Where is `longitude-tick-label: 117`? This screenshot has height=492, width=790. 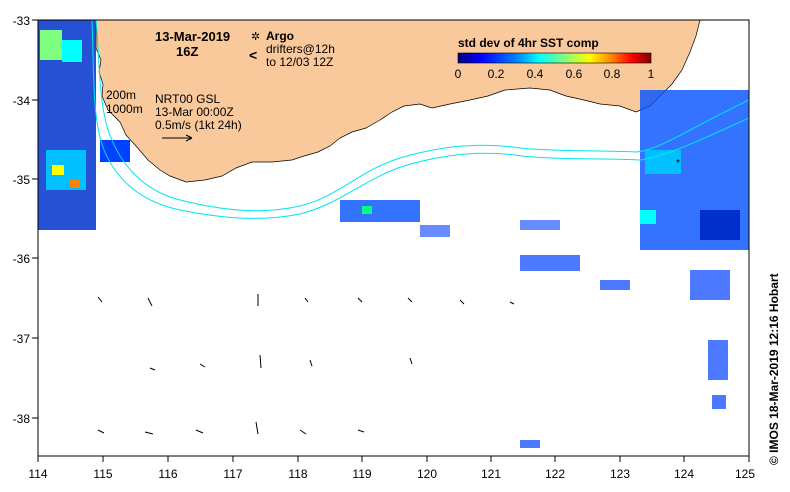 longitude-tick-label: 117 is located at coordinates (232, 474).